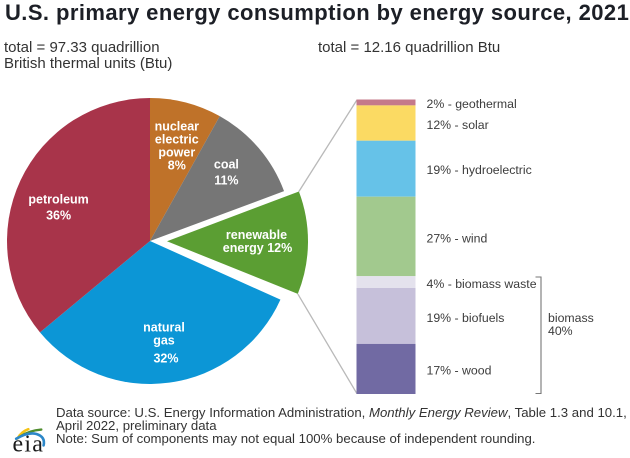  Describe the element at coordinates (226, 181) in the screenshot. I see `svg-text: 11%` at that location.